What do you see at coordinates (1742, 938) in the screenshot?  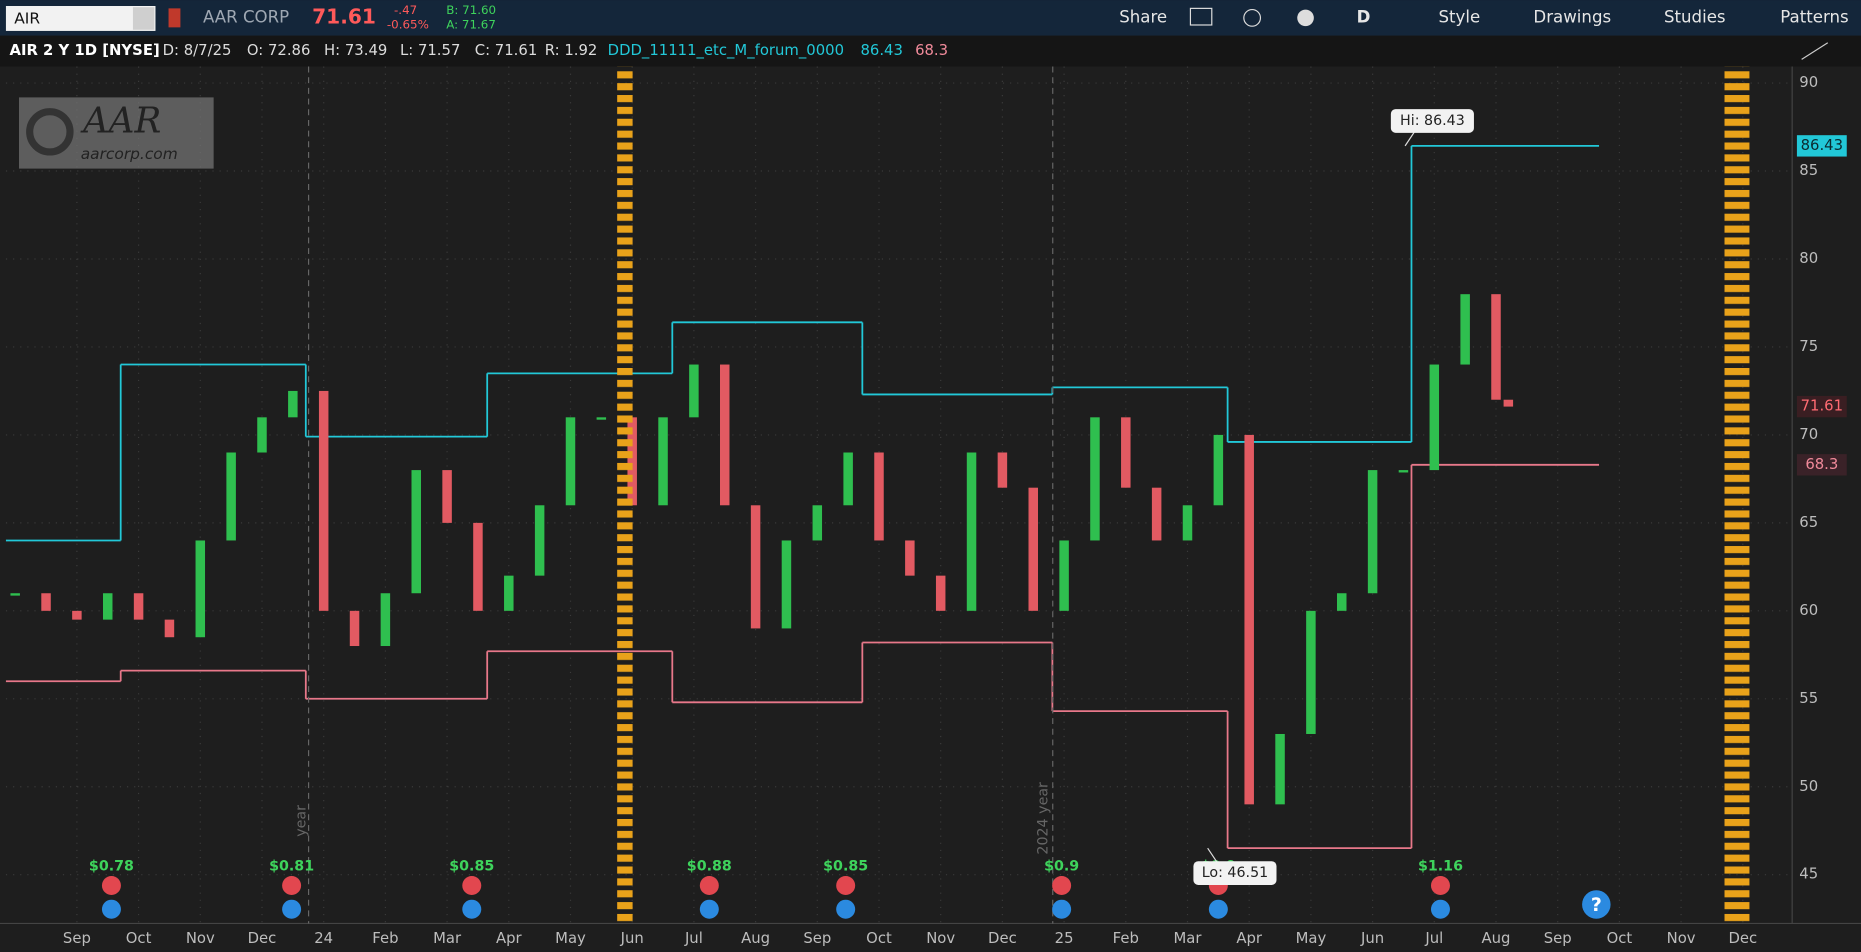 I see `x-tick-label: Dec` at bounding box center [1742, 938].